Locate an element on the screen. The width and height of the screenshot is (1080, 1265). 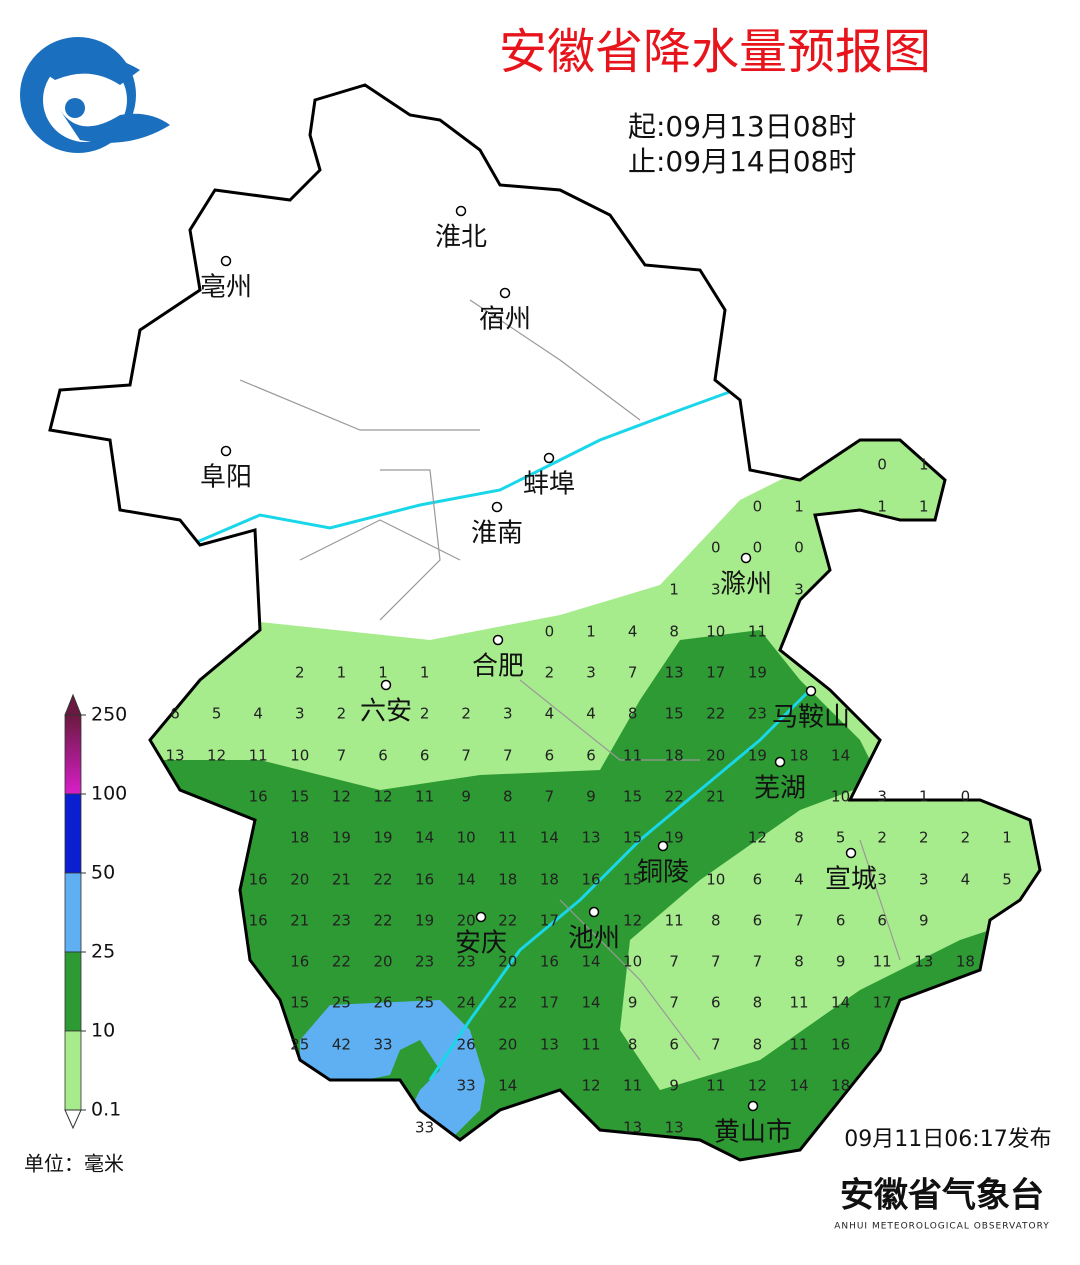
rain-value: 22 is located at coordinates (382, 921).